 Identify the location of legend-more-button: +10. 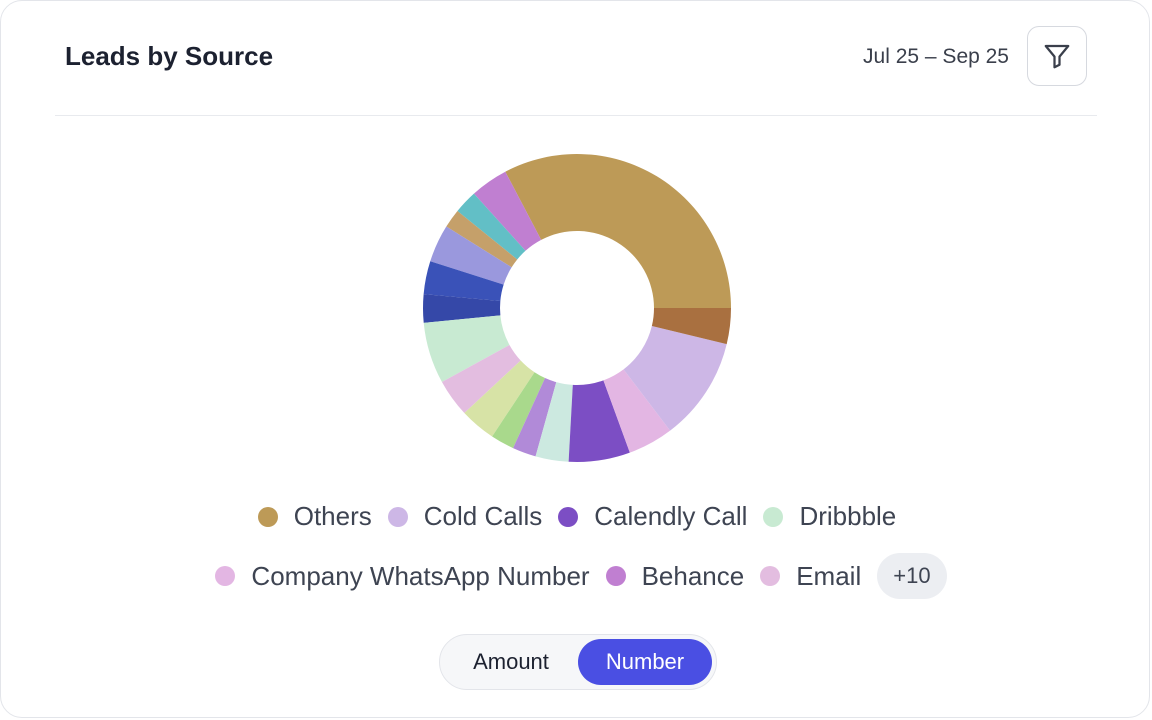
(912, 576).